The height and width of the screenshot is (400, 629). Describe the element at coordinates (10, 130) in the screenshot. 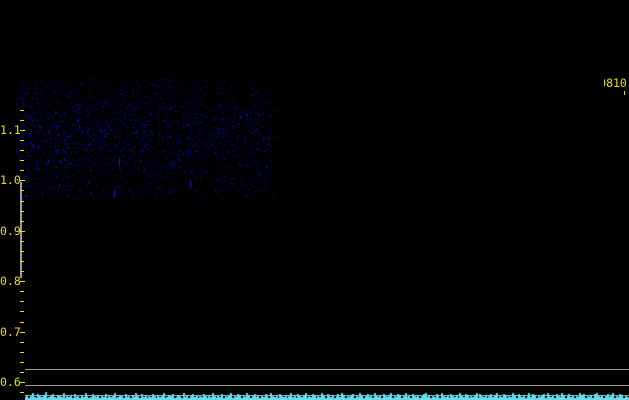

I see `y-axis-tick-label: 1.1` at that location.